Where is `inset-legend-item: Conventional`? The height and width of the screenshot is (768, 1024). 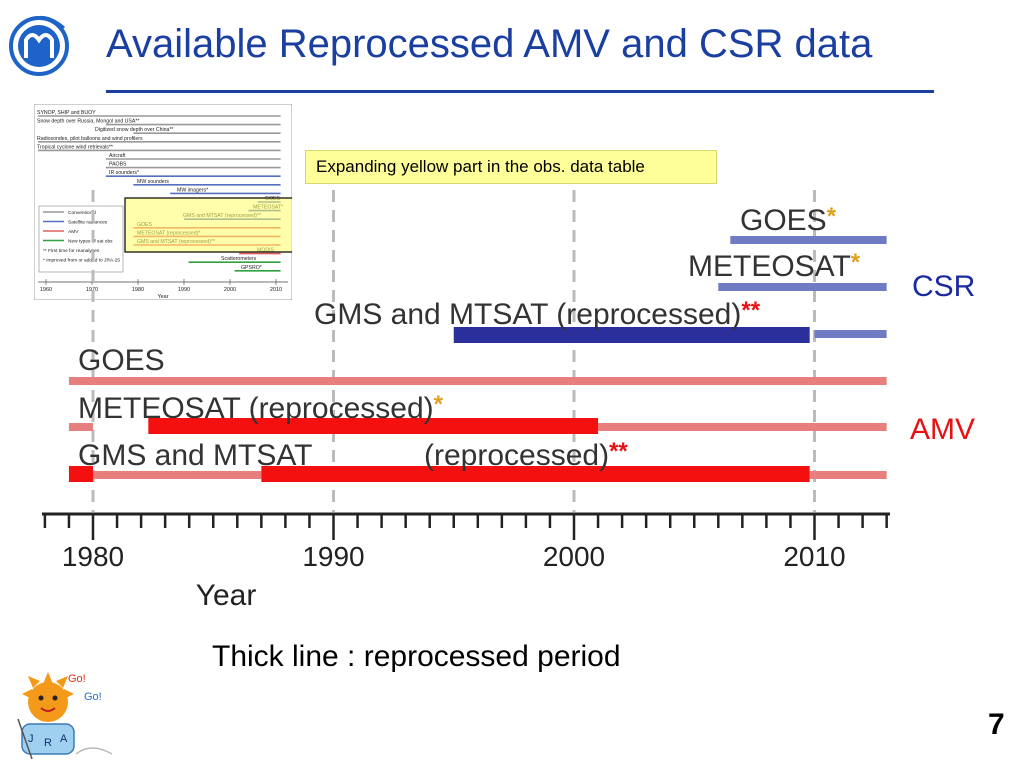 inset-legend-item: Conventional is located at coordinates (82, 213).